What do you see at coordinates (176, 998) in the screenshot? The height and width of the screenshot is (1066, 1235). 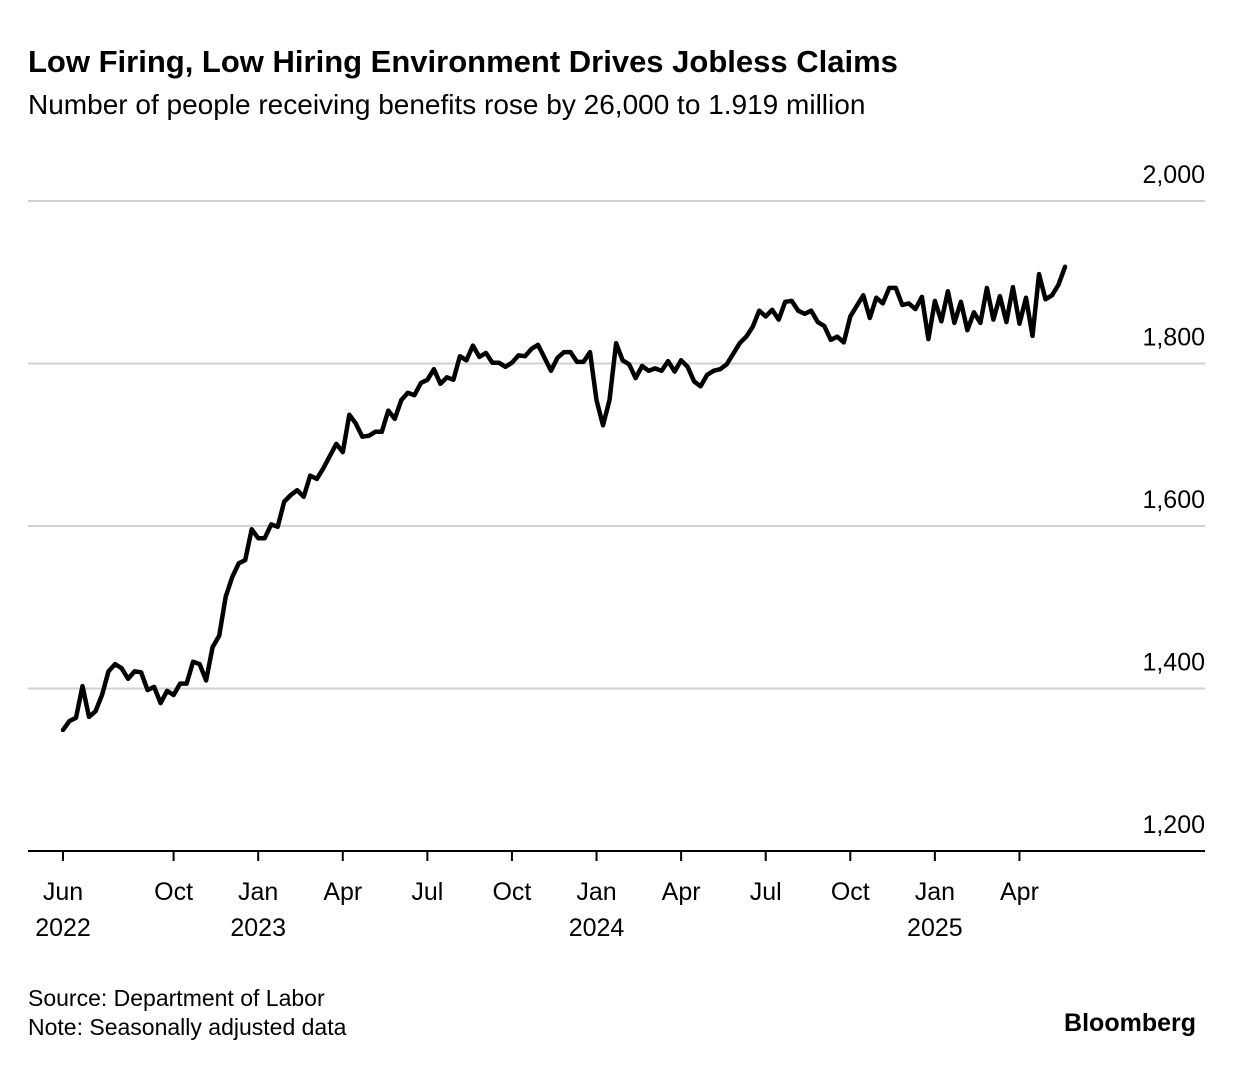 I see `source: Source: Department of Labor` at bounding box center [176, 998].